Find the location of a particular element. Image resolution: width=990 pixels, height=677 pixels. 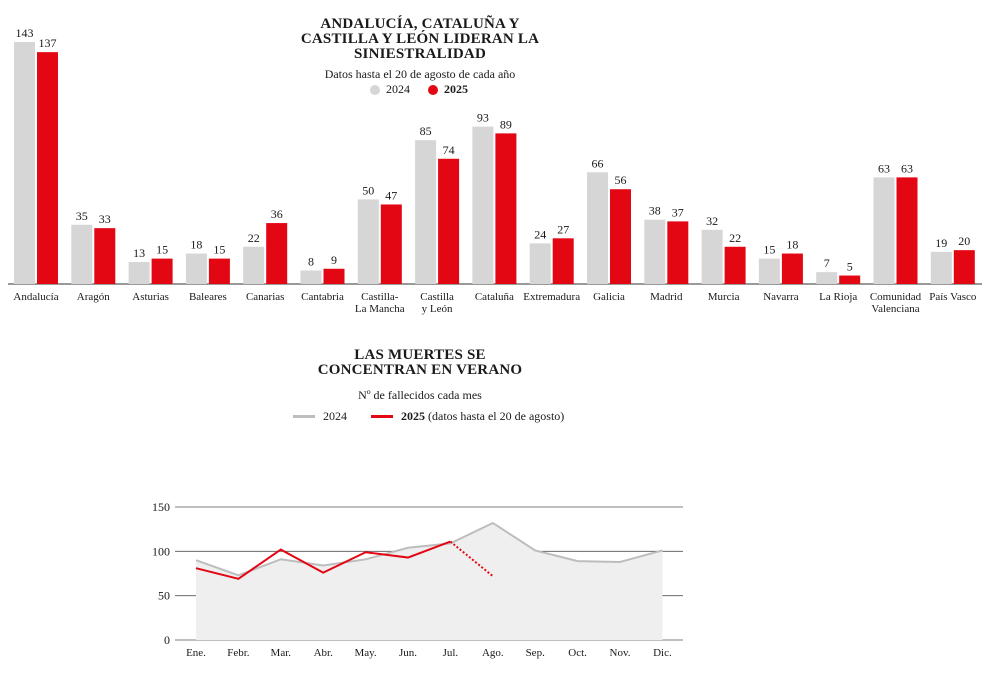

x-tick-label: May. is located at coordinates (365, 653).